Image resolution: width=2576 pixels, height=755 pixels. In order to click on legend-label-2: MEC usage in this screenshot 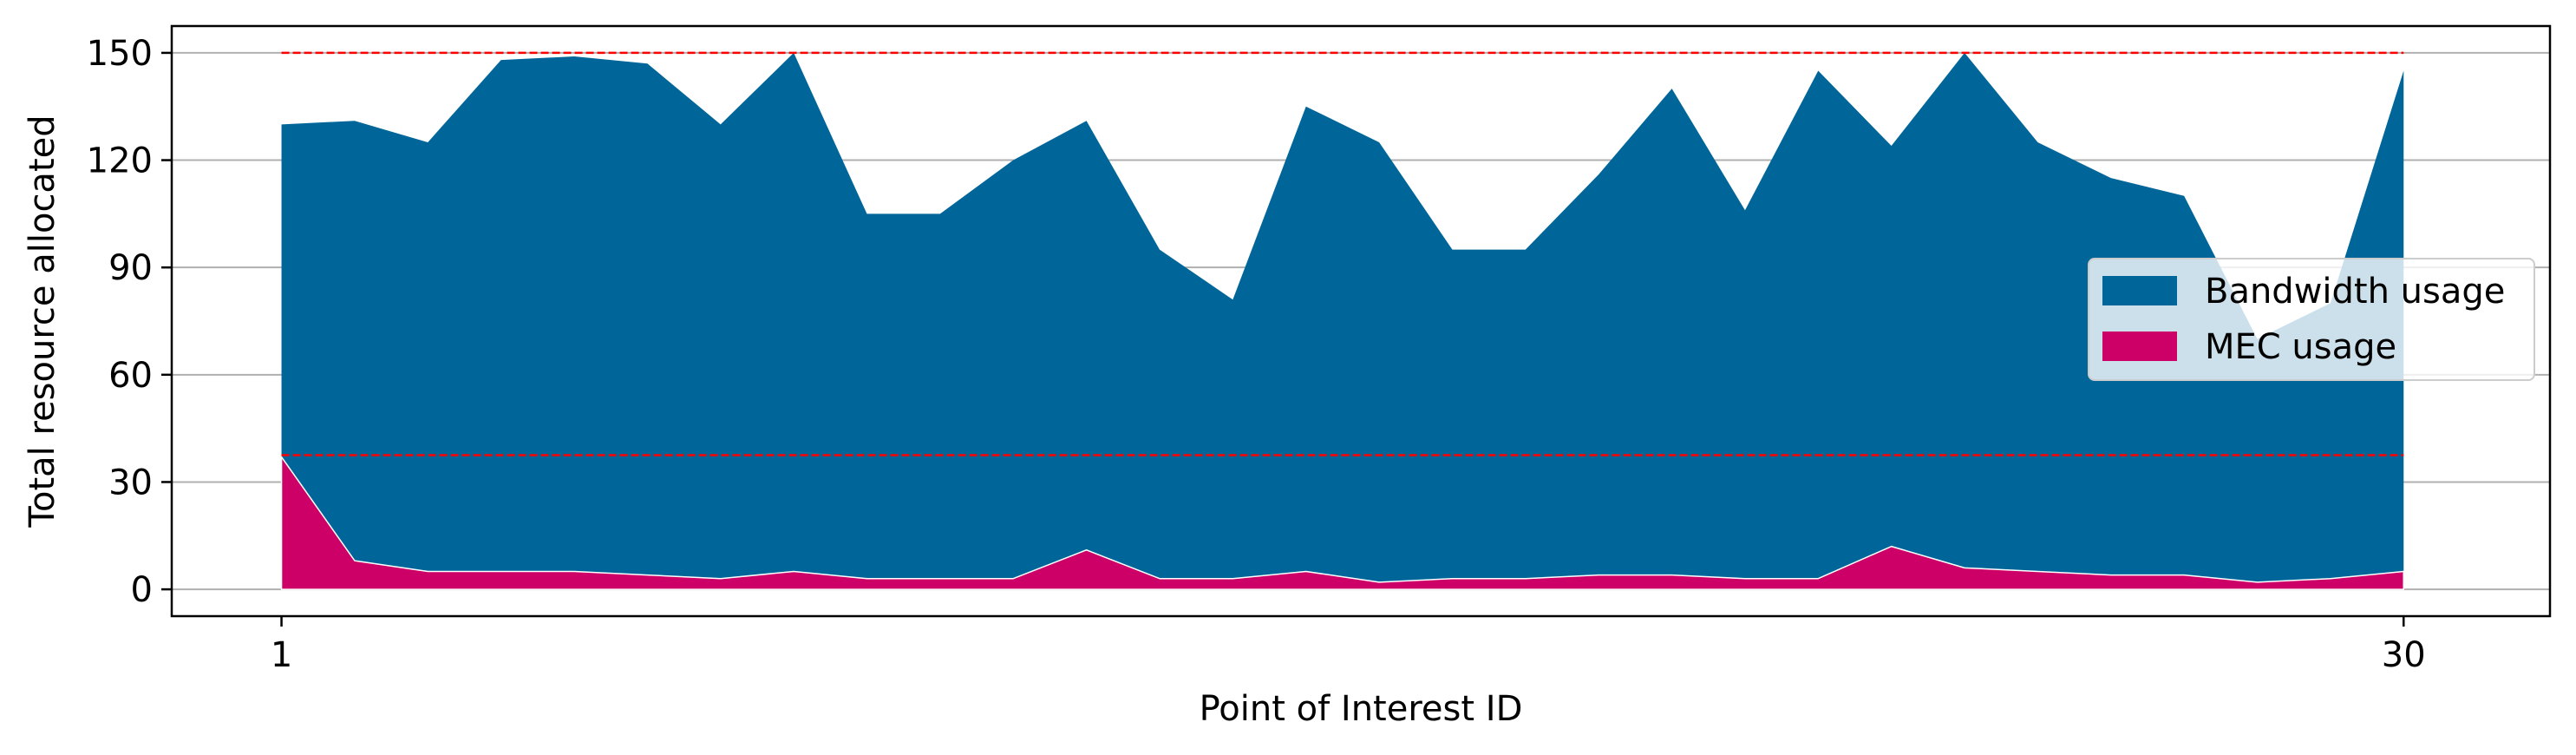, I will do `click(2300, 347)`.